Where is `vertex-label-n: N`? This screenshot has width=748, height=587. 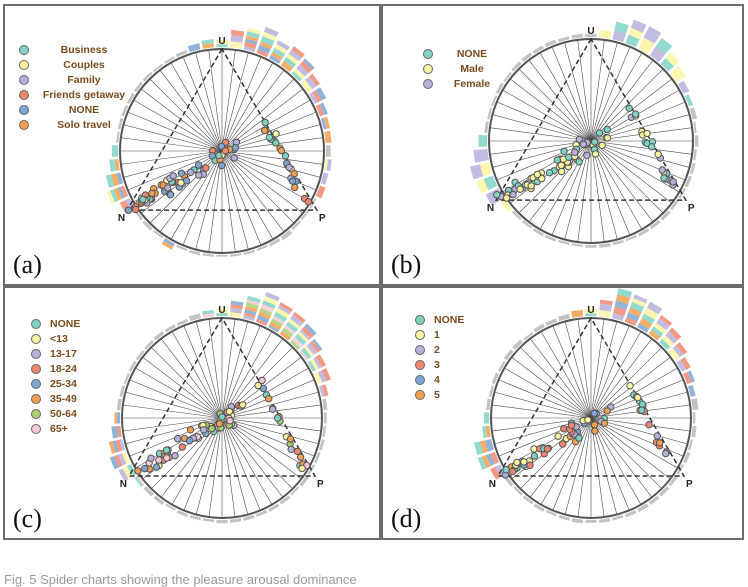 vertex-label-n: N is located at coordinates (123, 484).